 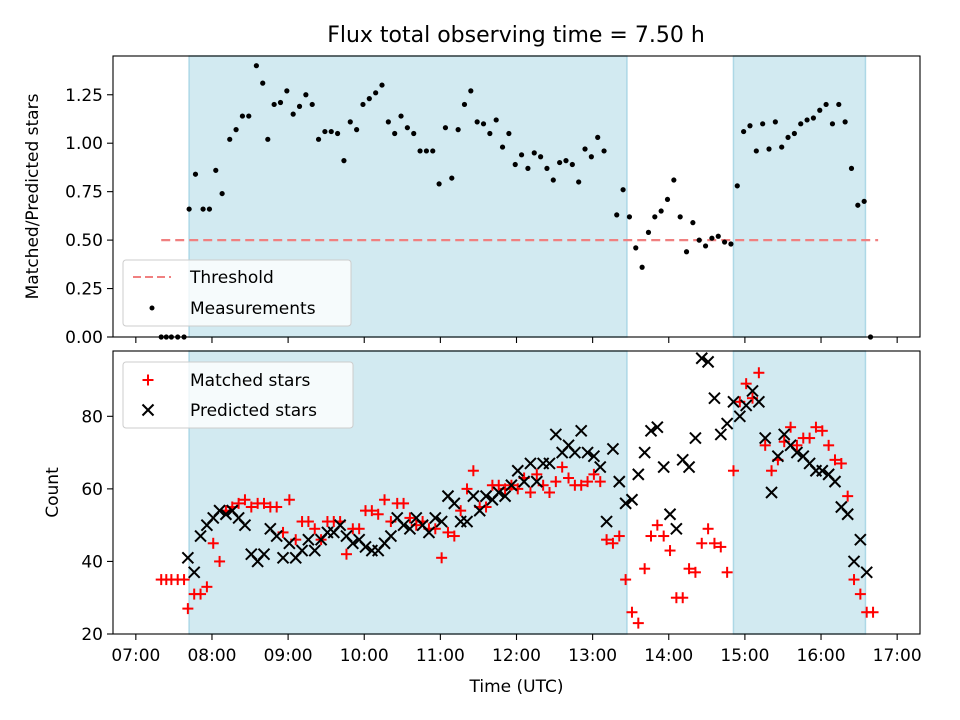 What do you see at coordinates (516, 687) in the screenshot?
I see `x-axis-label: Time (UTC)` at bounding box center [516, 687].